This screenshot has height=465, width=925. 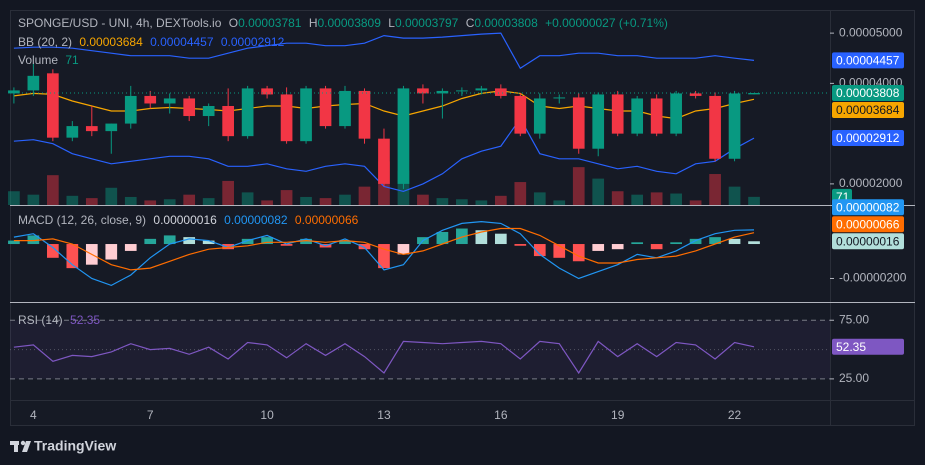 What do you see at coordinates (256, 220) in the screenshot?
I see `indicator-value: 0.00000082` at bounding box center [256, 220].